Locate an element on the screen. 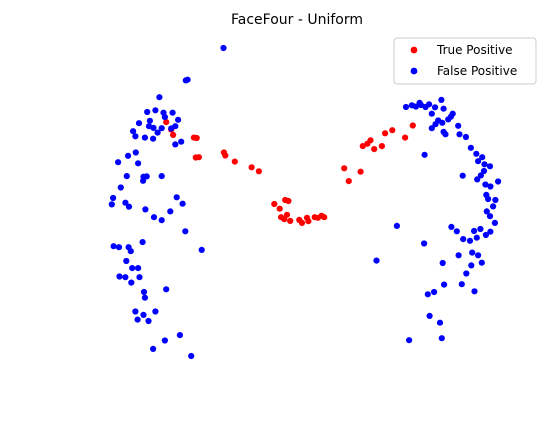  chart-title: FaceFour - Uniform is located at coordinates (297, 20).